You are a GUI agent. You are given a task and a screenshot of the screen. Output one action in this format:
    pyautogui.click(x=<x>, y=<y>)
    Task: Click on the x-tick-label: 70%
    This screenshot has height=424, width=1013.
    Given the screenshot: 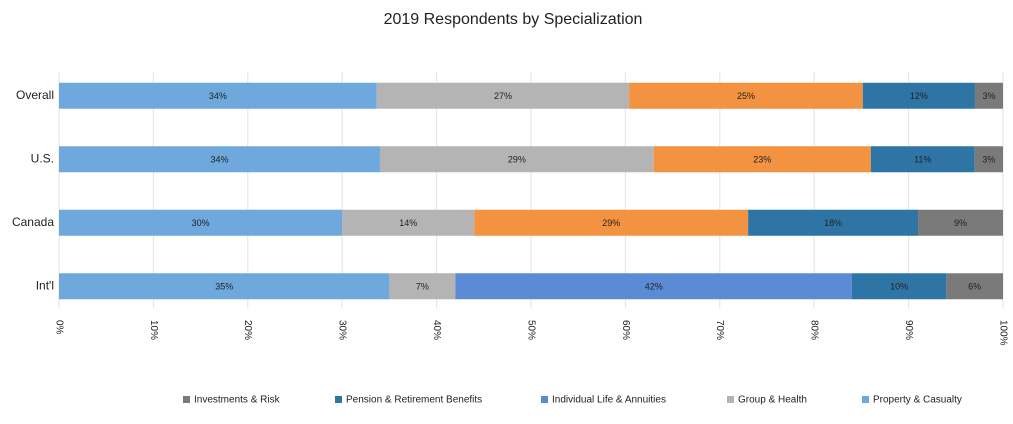 What is the action you would take?
    pyautogui.click(x=719, y=330)
    